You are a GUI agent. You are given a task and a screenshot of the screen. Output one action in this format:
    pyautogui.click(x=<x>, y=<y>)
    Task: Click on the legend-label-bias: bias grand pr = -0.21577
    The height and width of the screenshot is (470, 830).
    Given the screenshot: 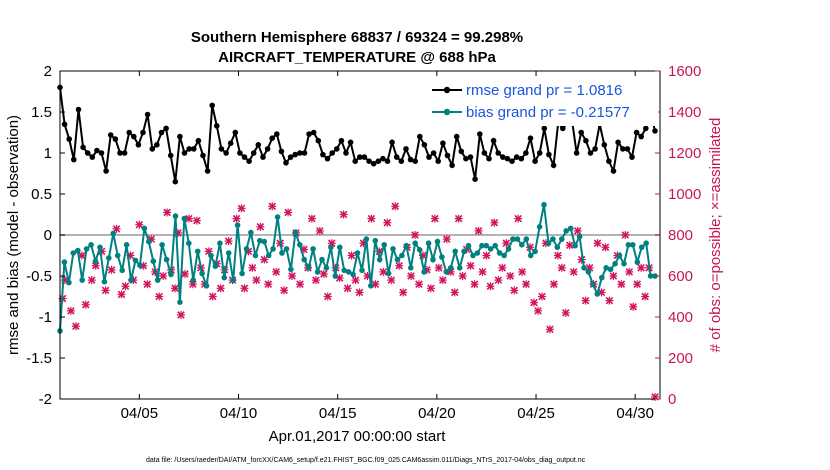 What is the action you would take?
    pyautogui.click(x=548, y=112)
    